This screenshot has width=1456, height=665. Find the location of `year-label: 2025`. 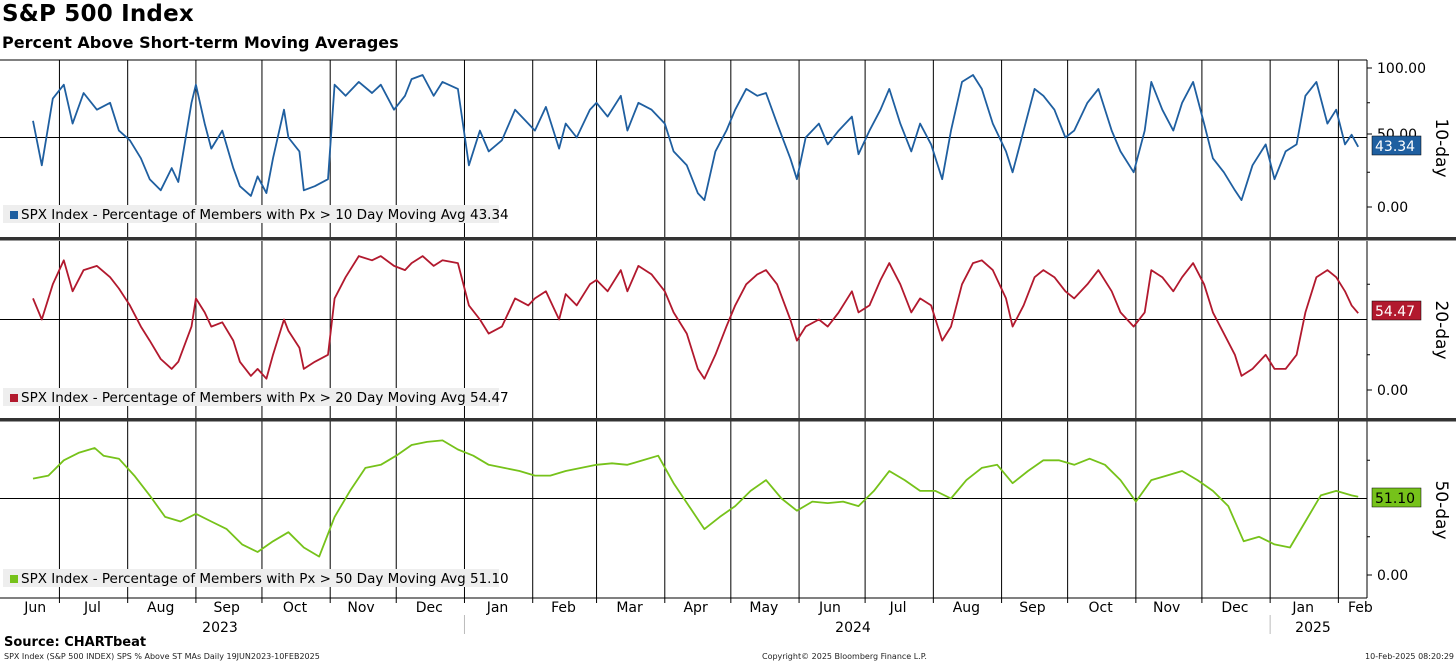

year-label: 2025 is located at coordinates (1313, 628).